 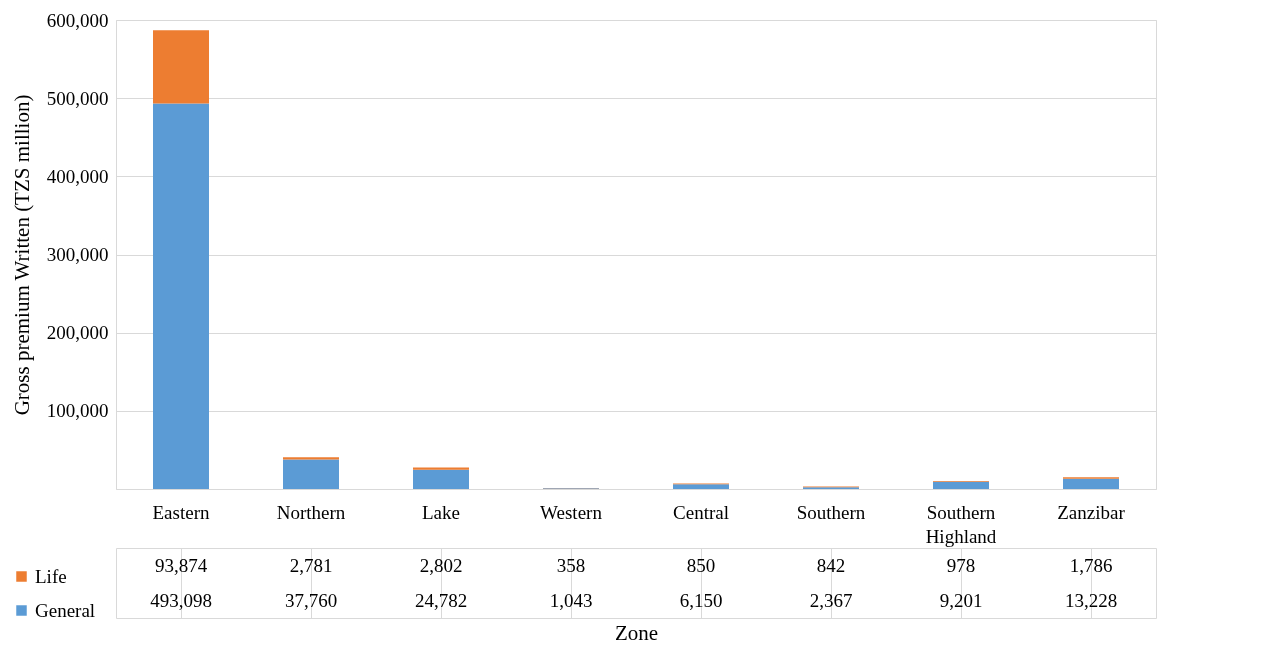 What do you see at coordinates (181, 600) in the screenshot?
I see `data-label: 493,098` at bounding box center [181, 600].